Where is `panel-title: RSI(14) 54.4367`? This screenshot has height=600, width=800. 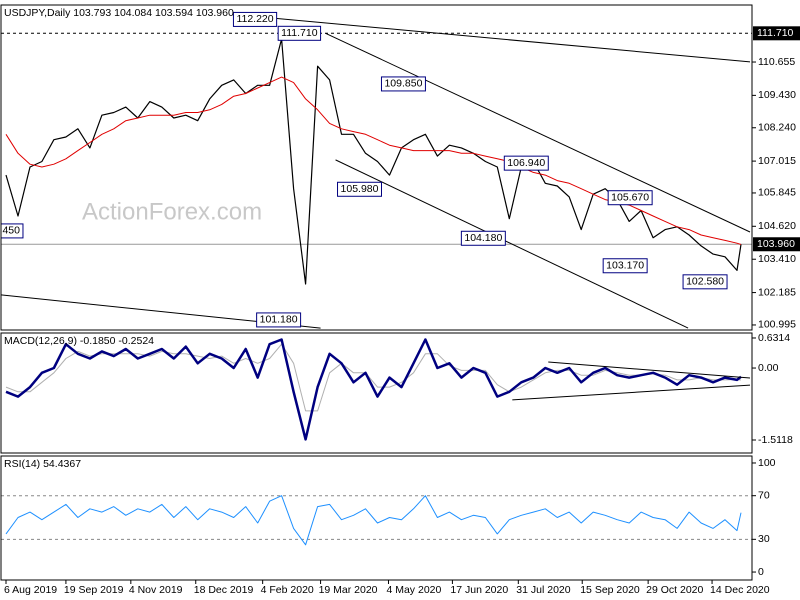 panel-title: RSI(14) 54.4367 is located at coordinates (42, 464).